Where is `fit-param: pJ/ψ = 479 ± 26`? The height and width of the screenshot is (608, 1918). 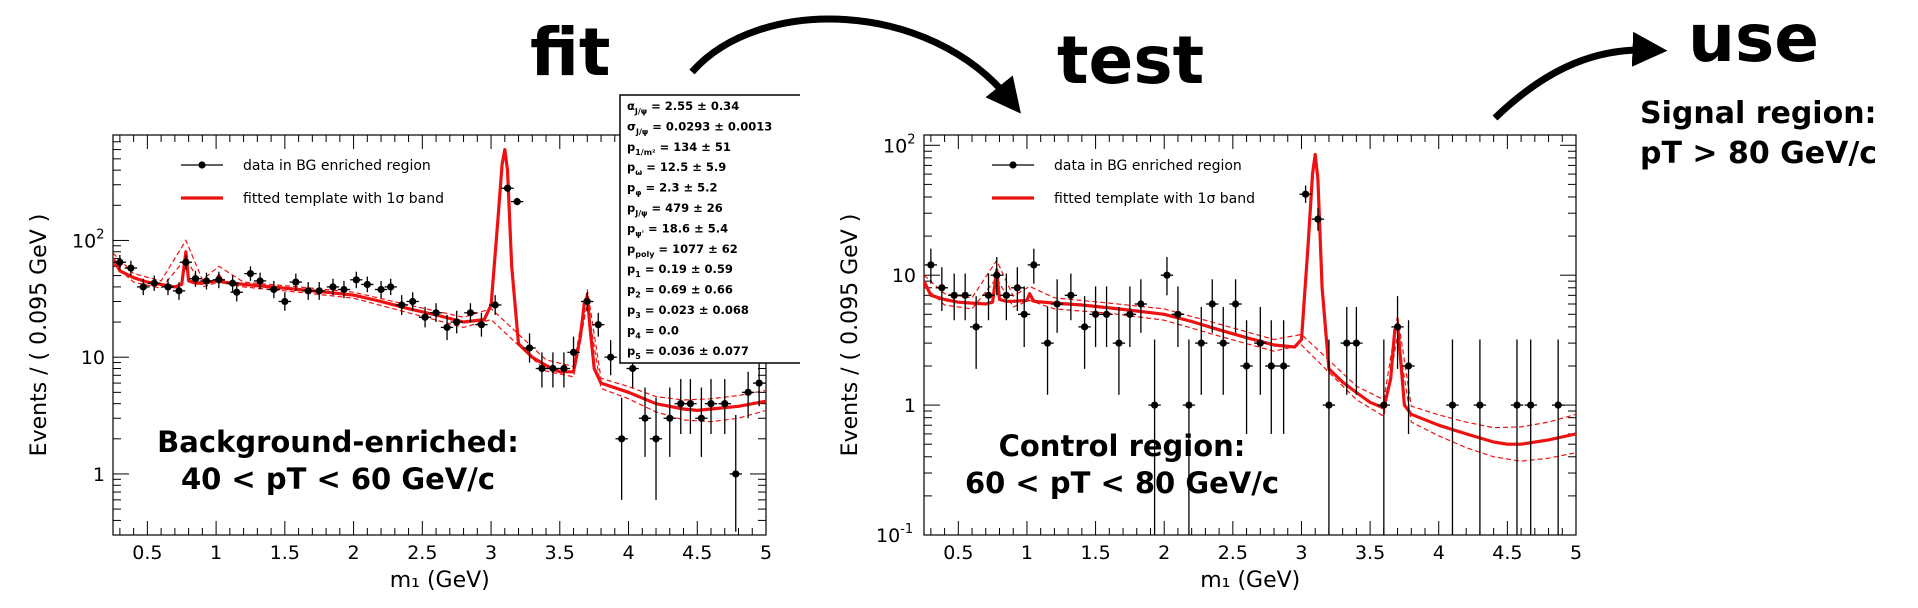 fit-param: pJ/ψ = 479 ± 26 is located at coordinates (675, 209).